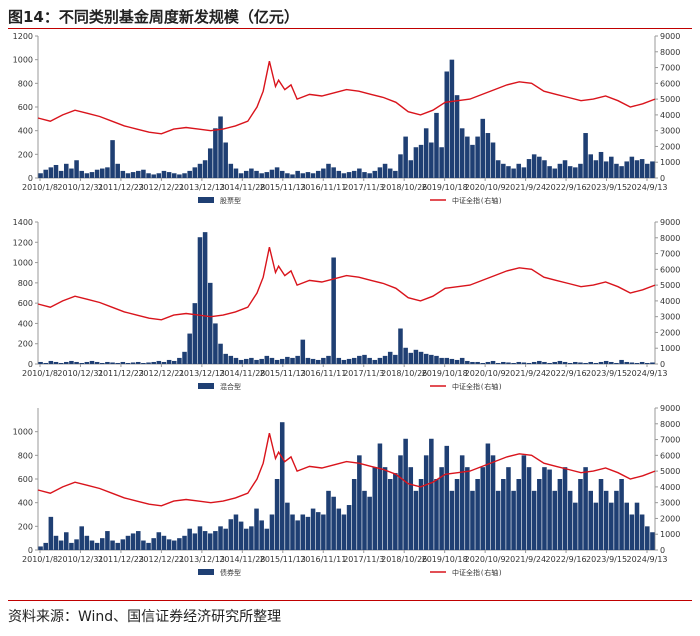  What do you see at coordinates (566, 373) in the screenshot?
I see `x-tick-label: 2022/9/16` at bounding box center [566, 373].